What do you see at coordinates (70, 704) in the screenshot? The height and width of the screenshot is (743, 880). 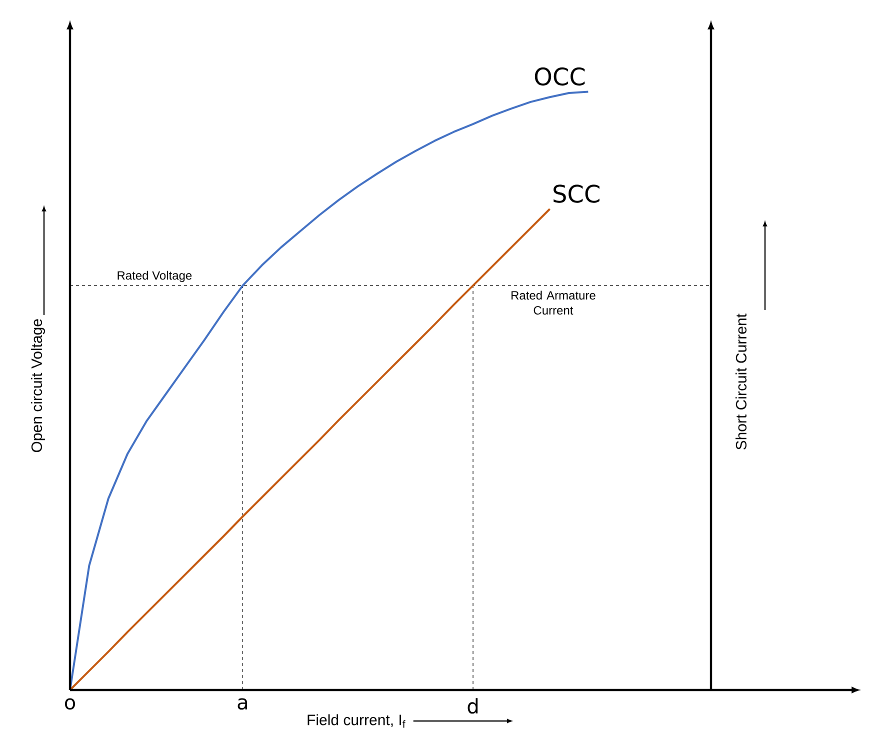 I see `x-tick-label: o` at bounding box center [70, 704].